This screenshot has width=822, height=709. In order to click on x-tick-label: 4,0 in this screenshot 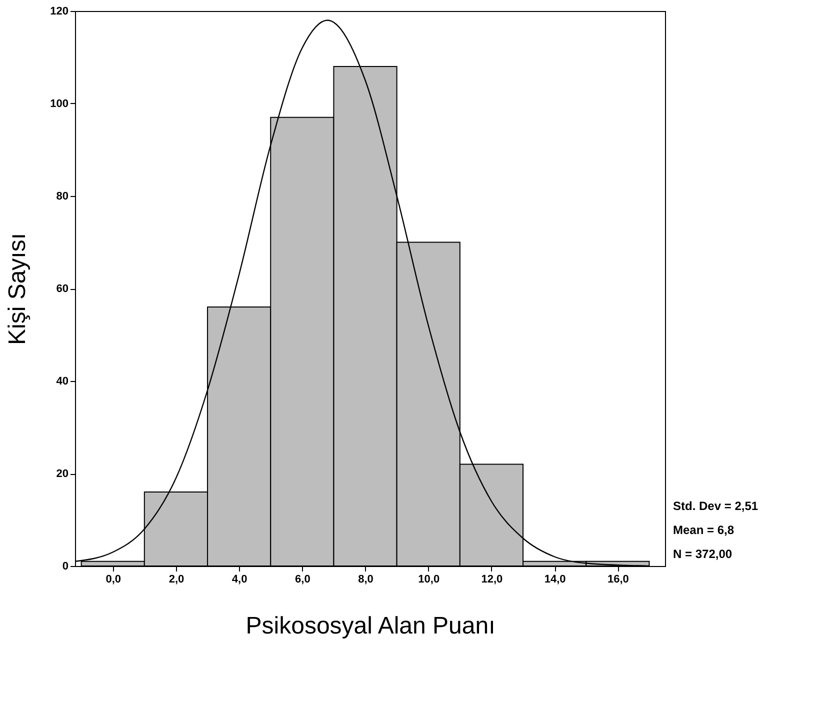, I will do `click(240, 580)`.